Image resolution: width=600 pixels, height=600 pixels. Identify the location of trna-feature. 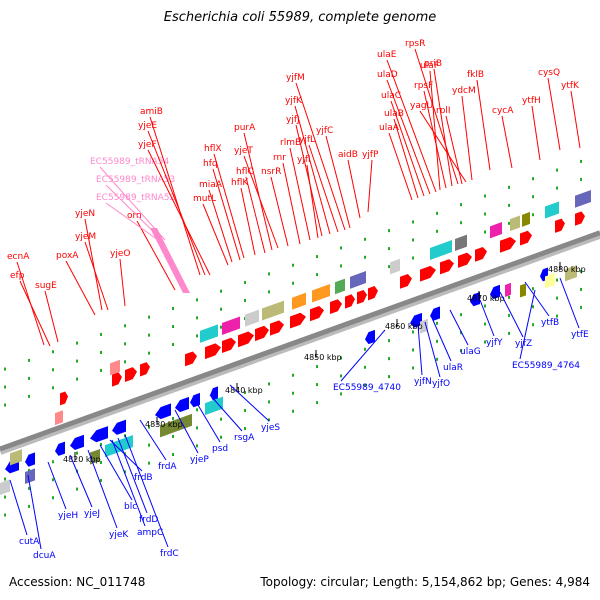
(170, 260).